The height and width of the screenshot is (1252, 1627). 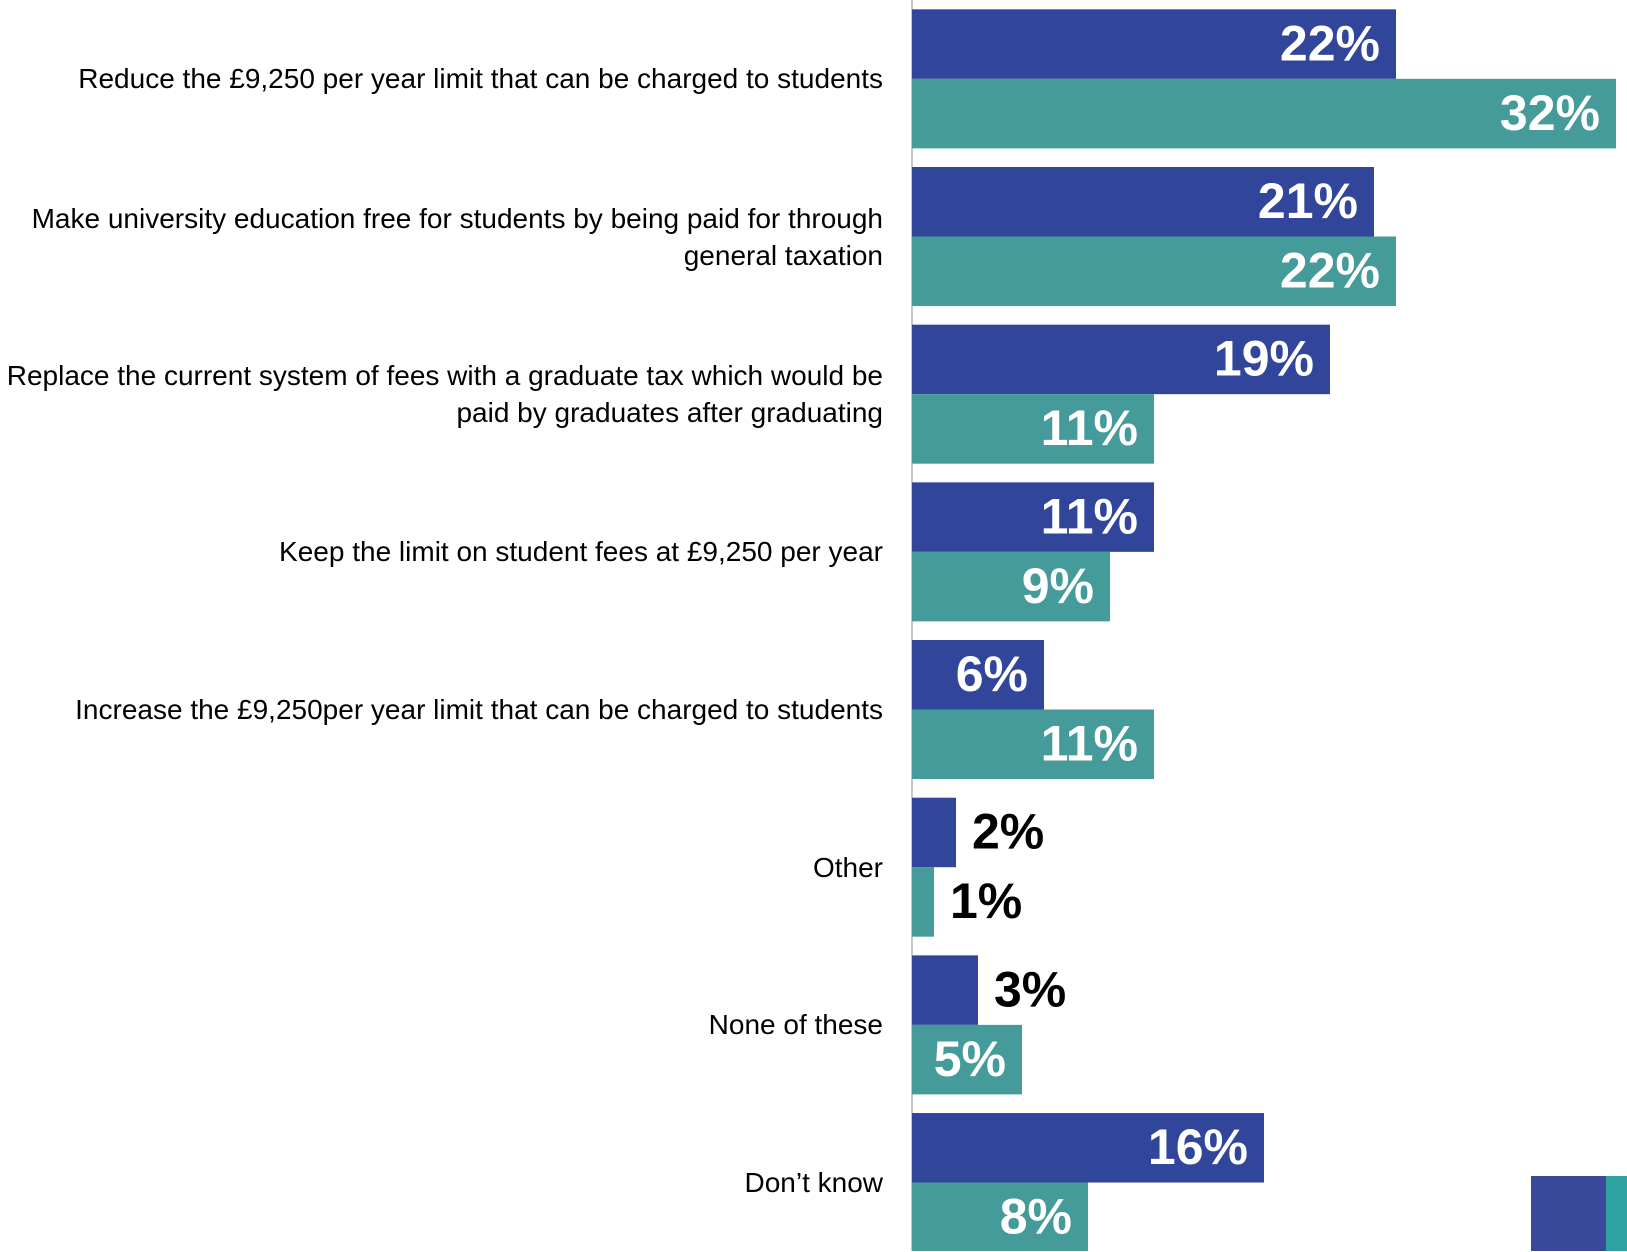 What do you see at coordinates (1036, 1216) in the screenshot?
I see `value-label: 8%` at bounding box center [1036, 1216].